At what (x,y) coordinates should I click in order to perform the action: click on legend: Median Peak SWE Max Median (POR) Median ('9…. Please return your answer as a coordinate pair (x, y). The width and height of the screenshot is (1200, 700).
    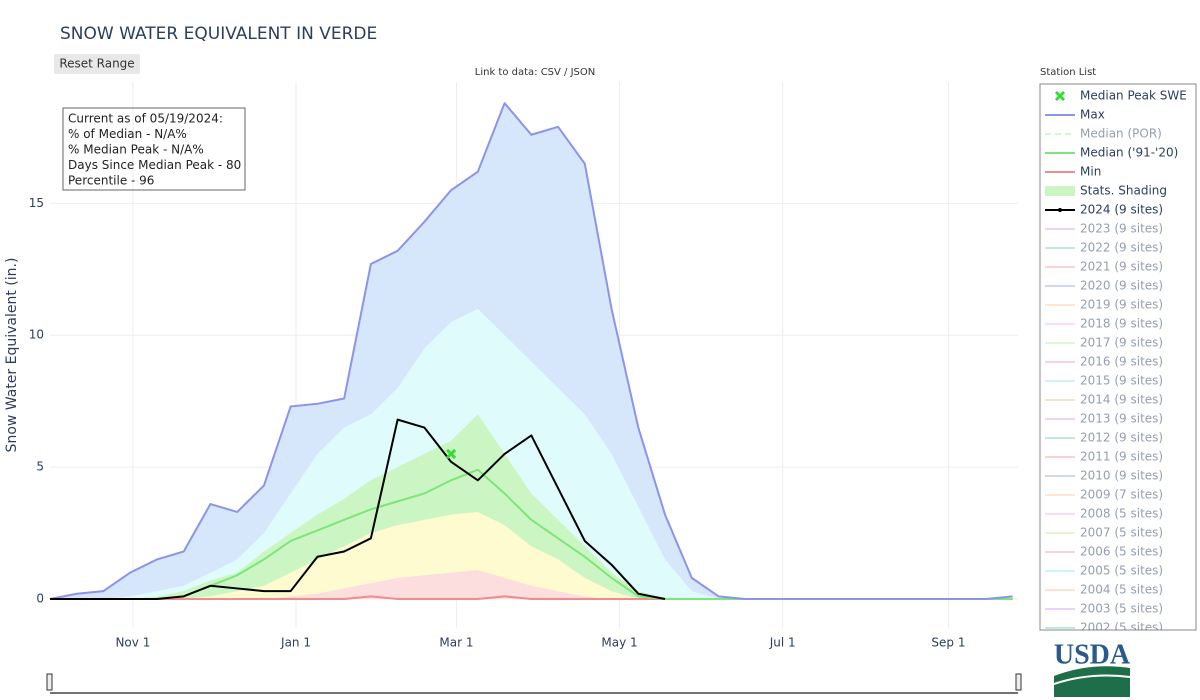
    Looking at the image, I should click on (1116, 362).